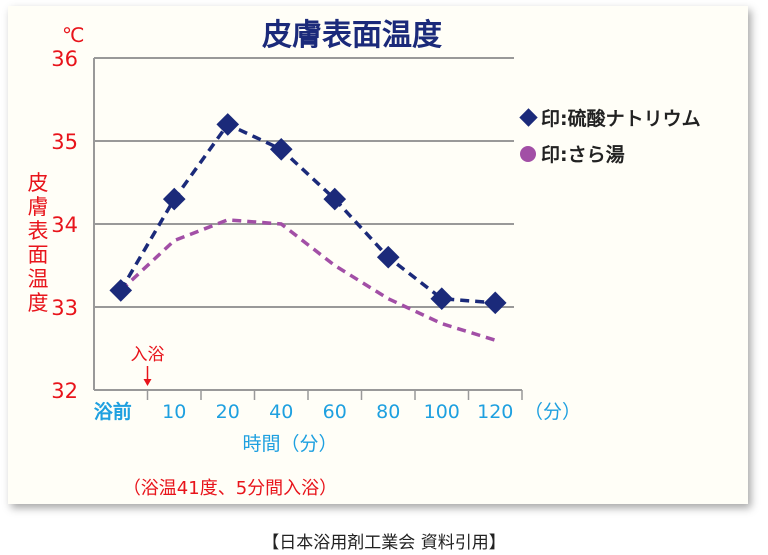 This screenshot has height=555, width=768. What do you see at coordinates (113, 411) in the screenshot?
I see `x-tick-label: 浴前` at bounding box center [113, 411].